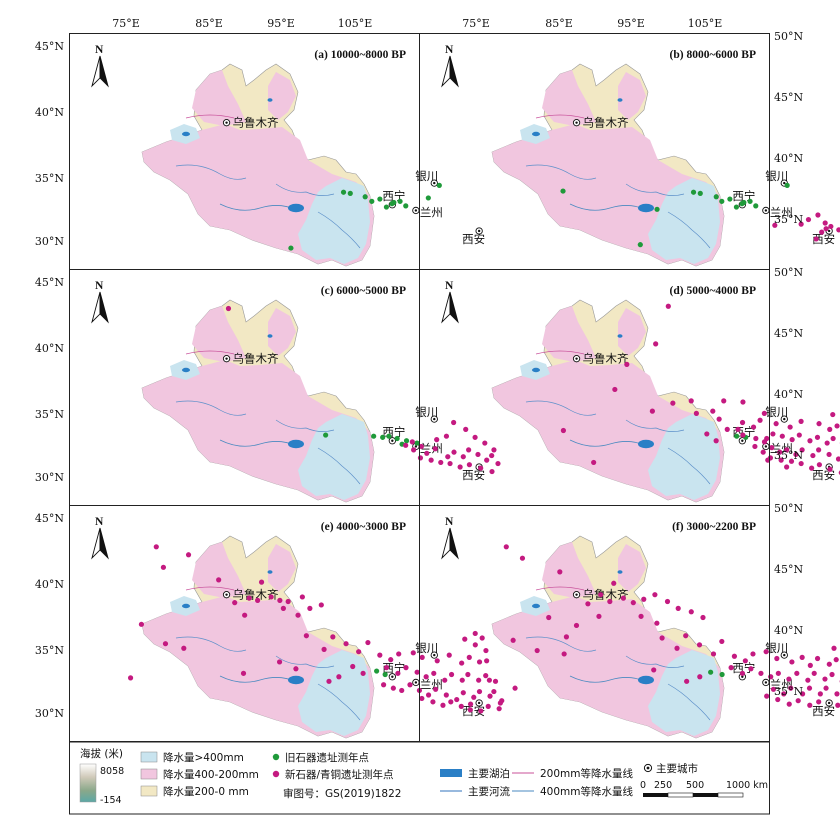 The image size is (840, 817). I want to click on paleo-sites-label: 旧石器遗址测年点, so click(327, 757).